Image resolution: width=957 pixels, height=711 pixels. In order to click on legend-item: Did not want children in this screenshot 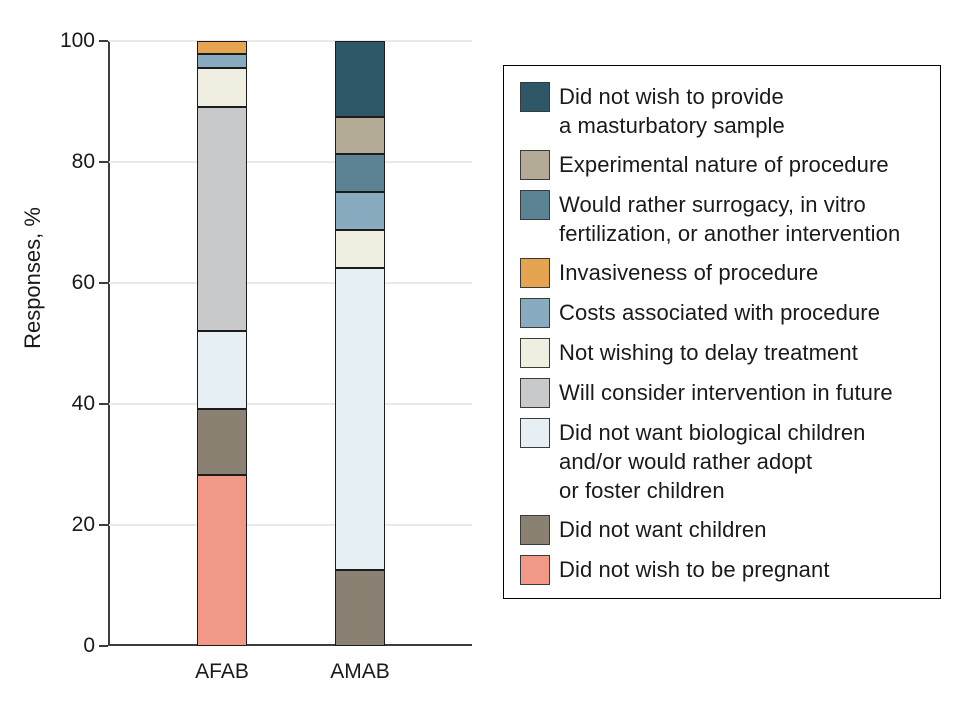, I will do `click(723, 530)`.